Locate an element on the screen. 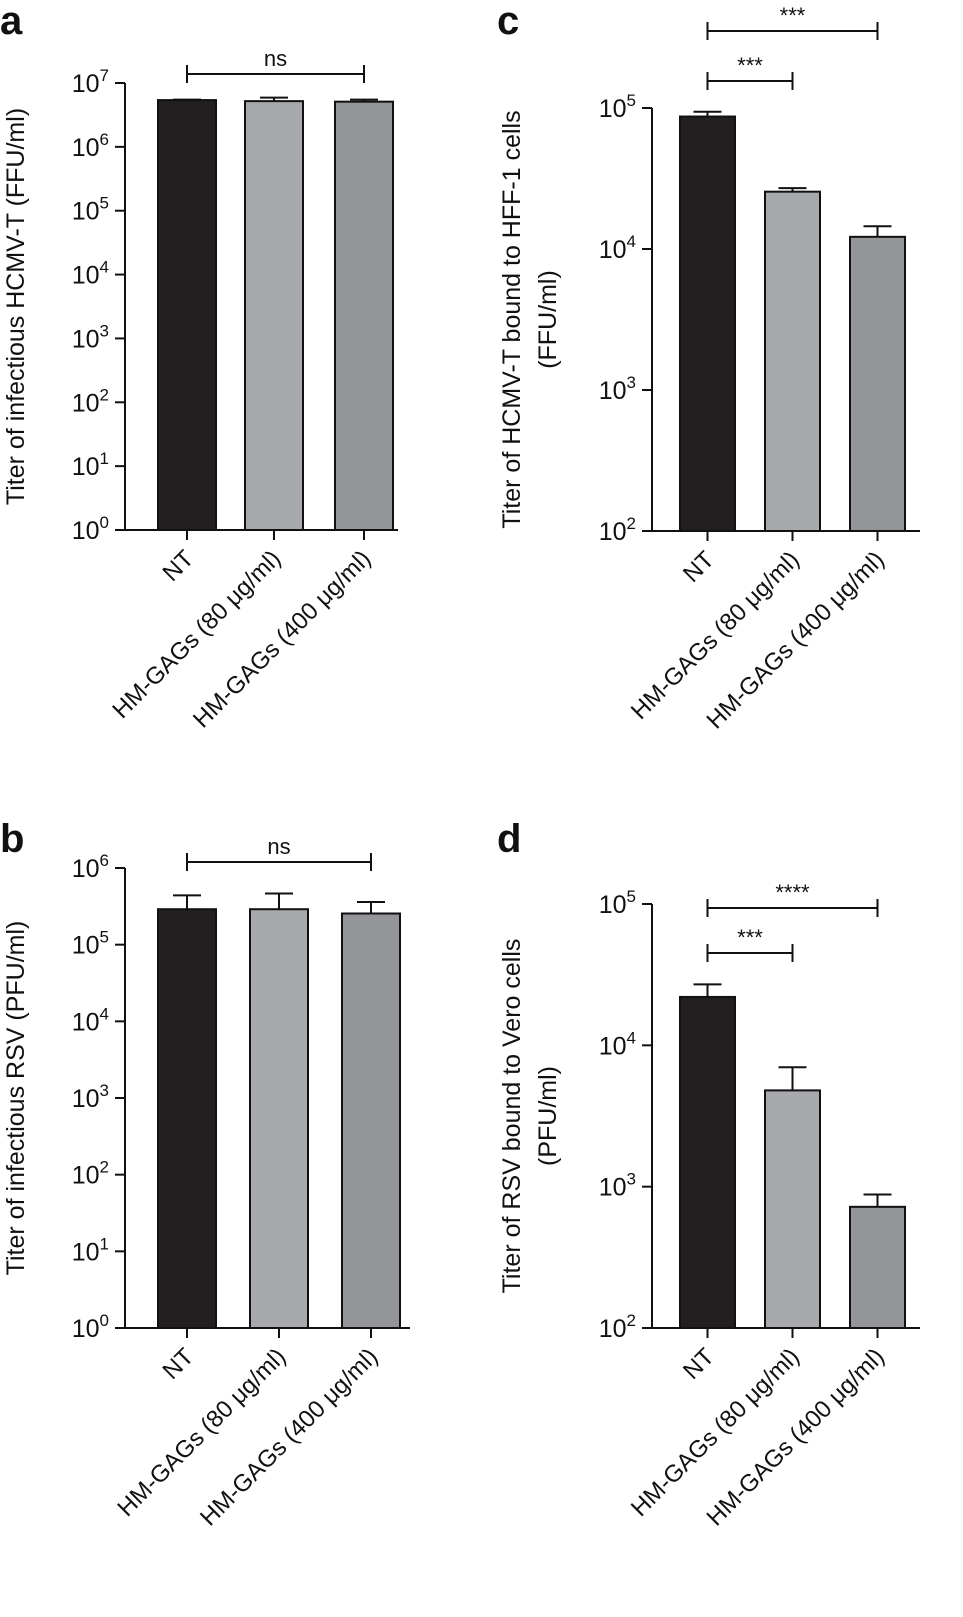  panel-letter: d is located at coordinates (509, 839).